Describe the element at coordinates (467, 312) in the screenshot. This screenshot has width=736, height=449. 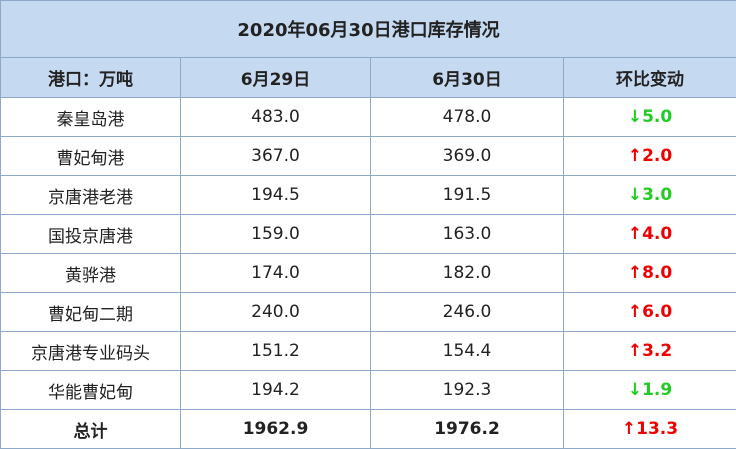
I see `cell: 246.0` at that location.